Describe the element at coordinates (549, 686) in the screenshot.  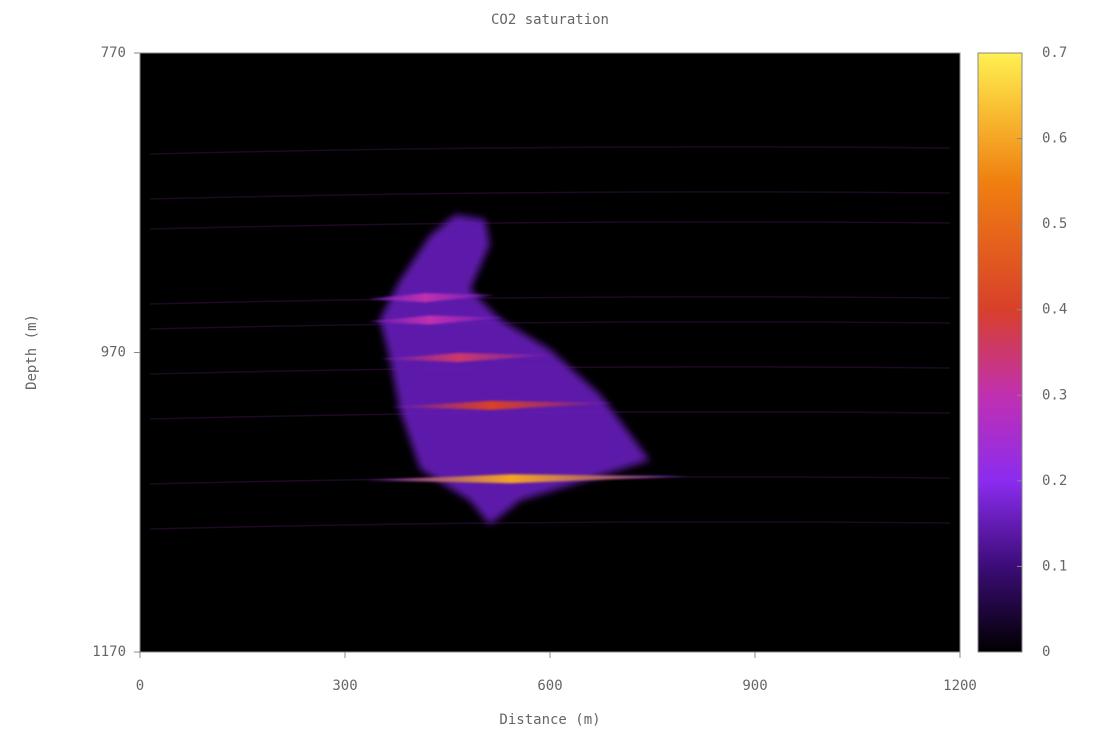
I see `x-tick-label: 600` at that location.